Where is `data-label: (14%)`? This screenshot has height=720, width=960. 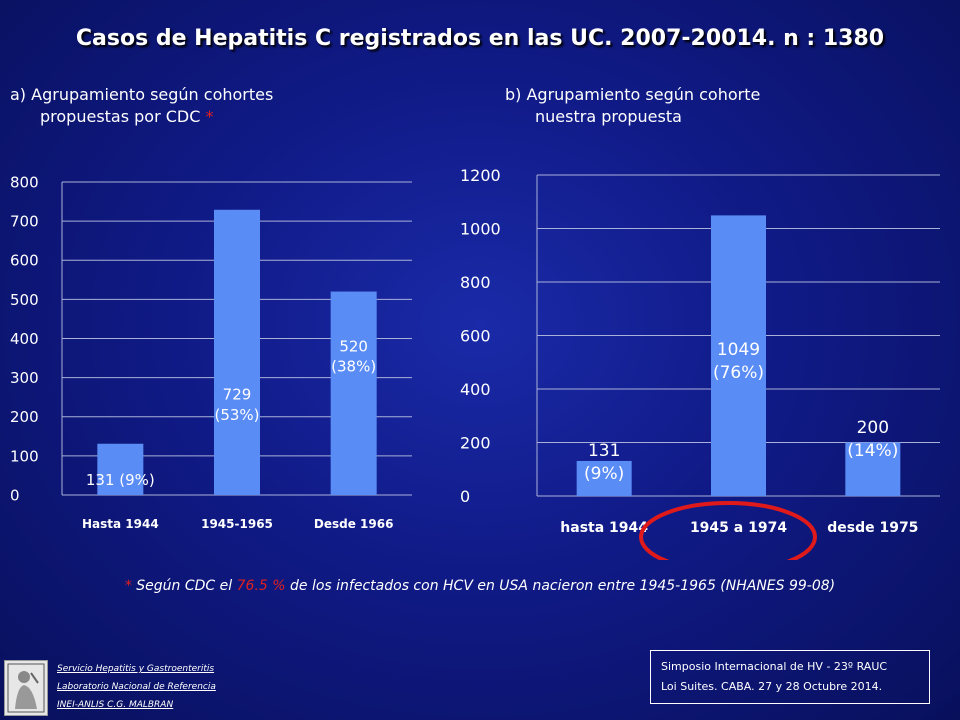 data-label: (14%) is located at coordinates (872, 451).